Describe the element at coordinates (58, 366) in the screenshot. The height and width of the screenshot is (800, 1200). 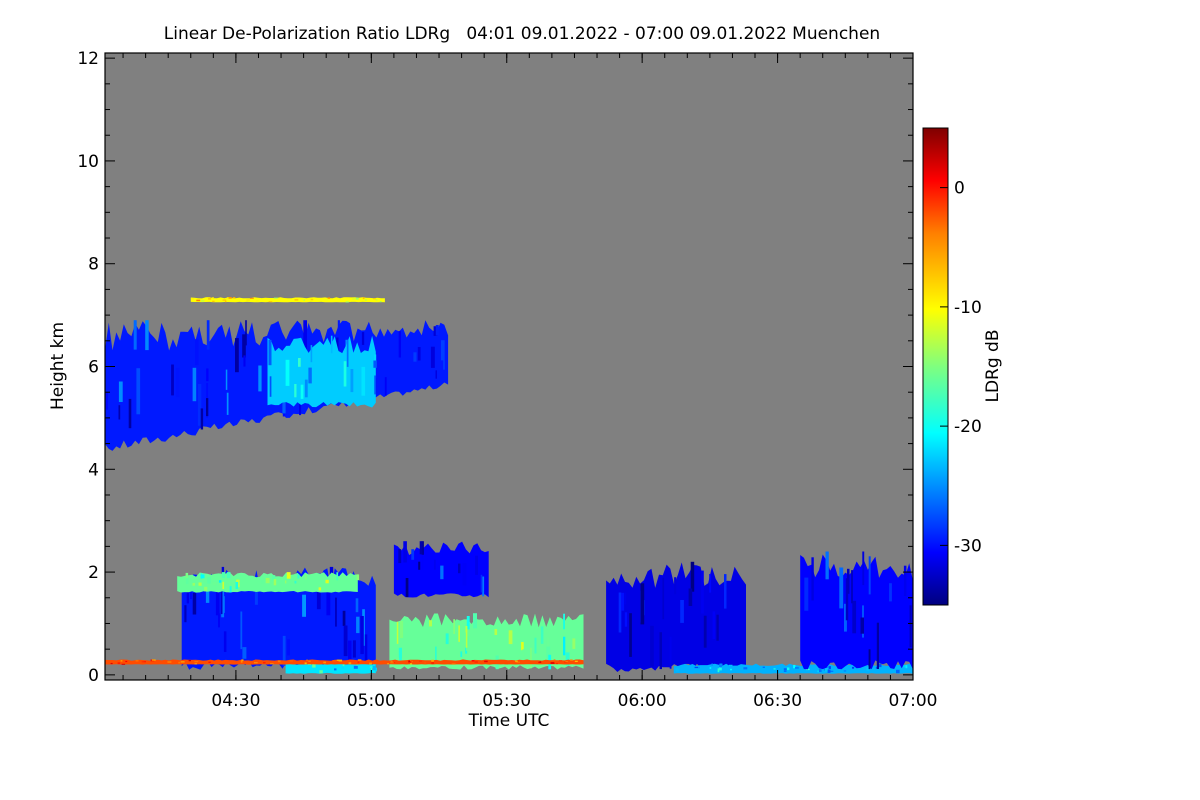
I see `y-axis-label: Height km` at that location.